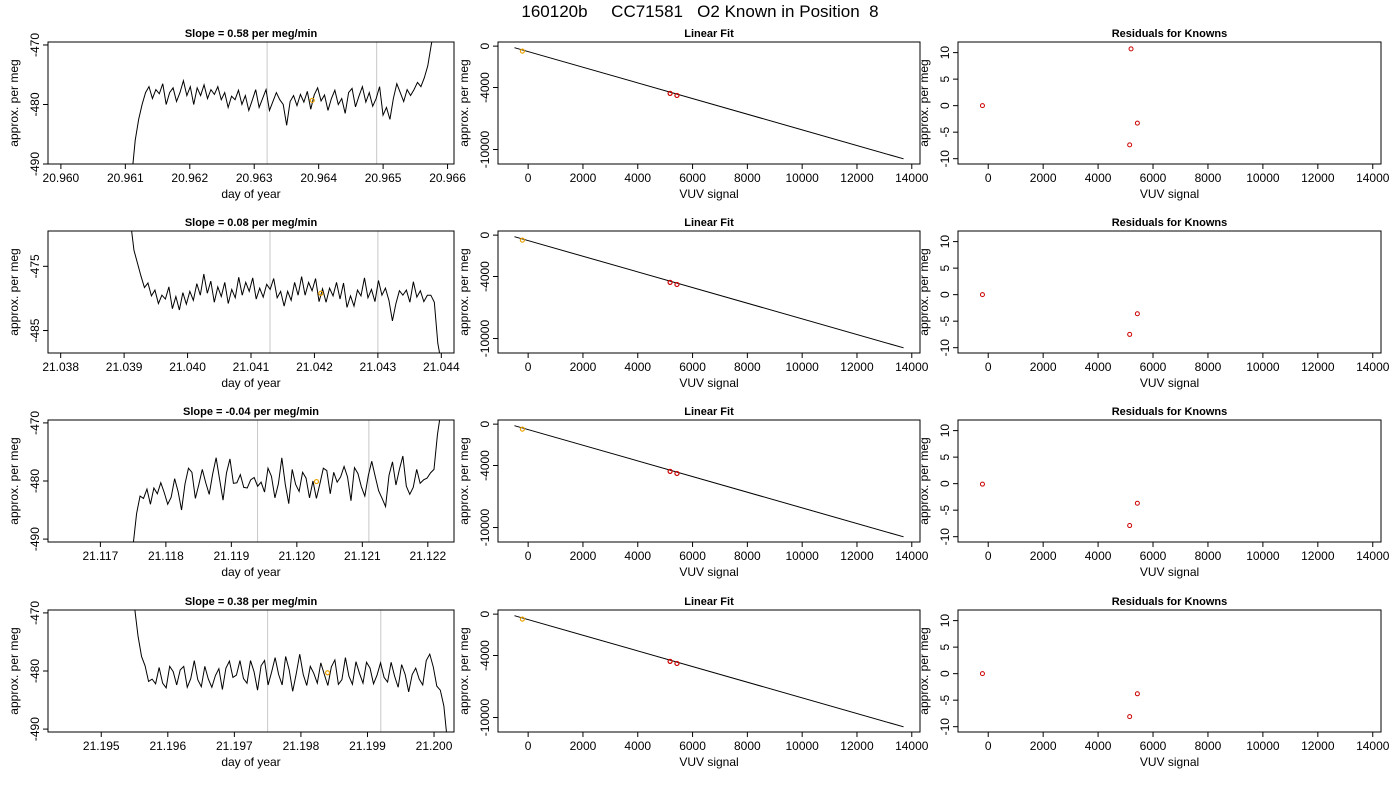  I want to click on y-tick-label: -10000, so click(485, 150).